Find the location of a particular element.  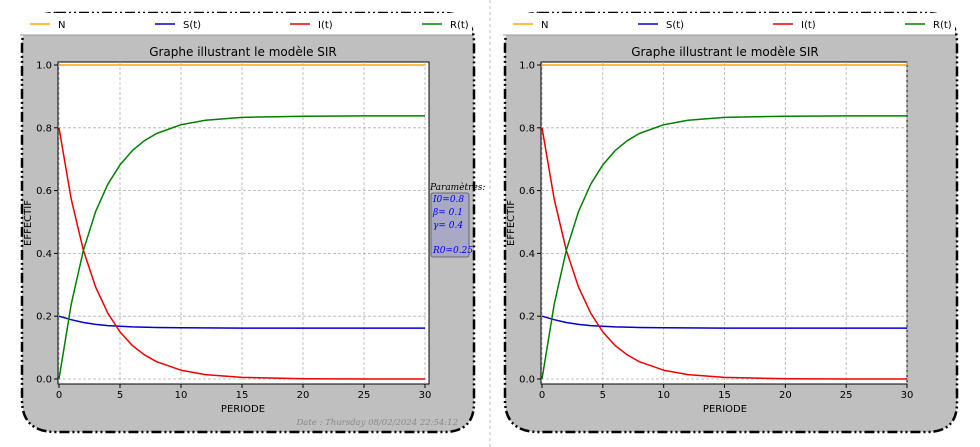

right-x-tick-label: 20 is located at coordinates (785, 395).